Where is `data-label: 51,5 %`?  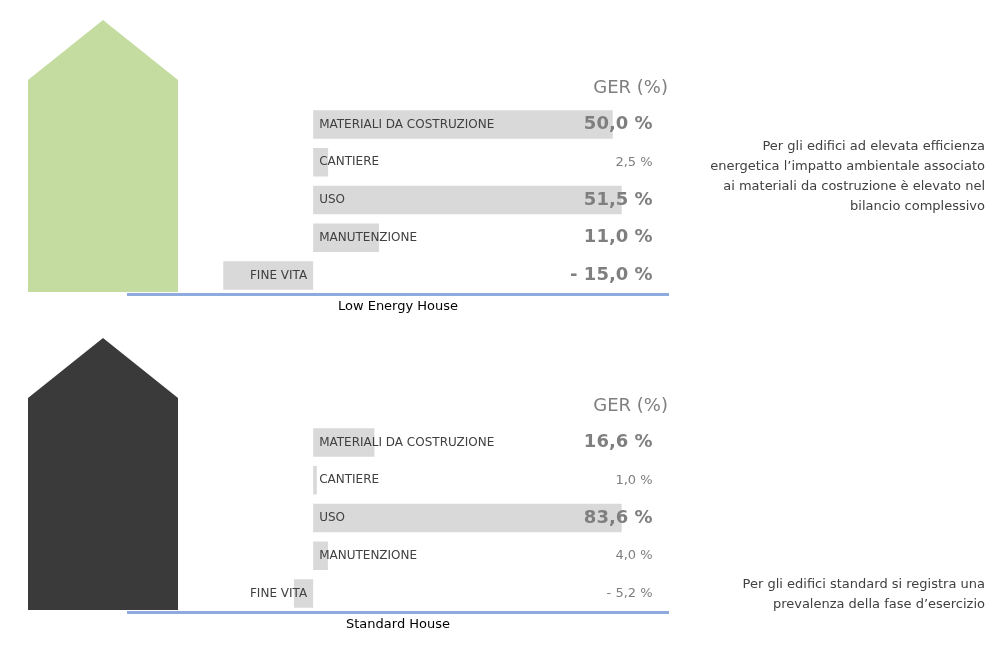 data-label: 51,5 % is located at coordinates (618, 198).